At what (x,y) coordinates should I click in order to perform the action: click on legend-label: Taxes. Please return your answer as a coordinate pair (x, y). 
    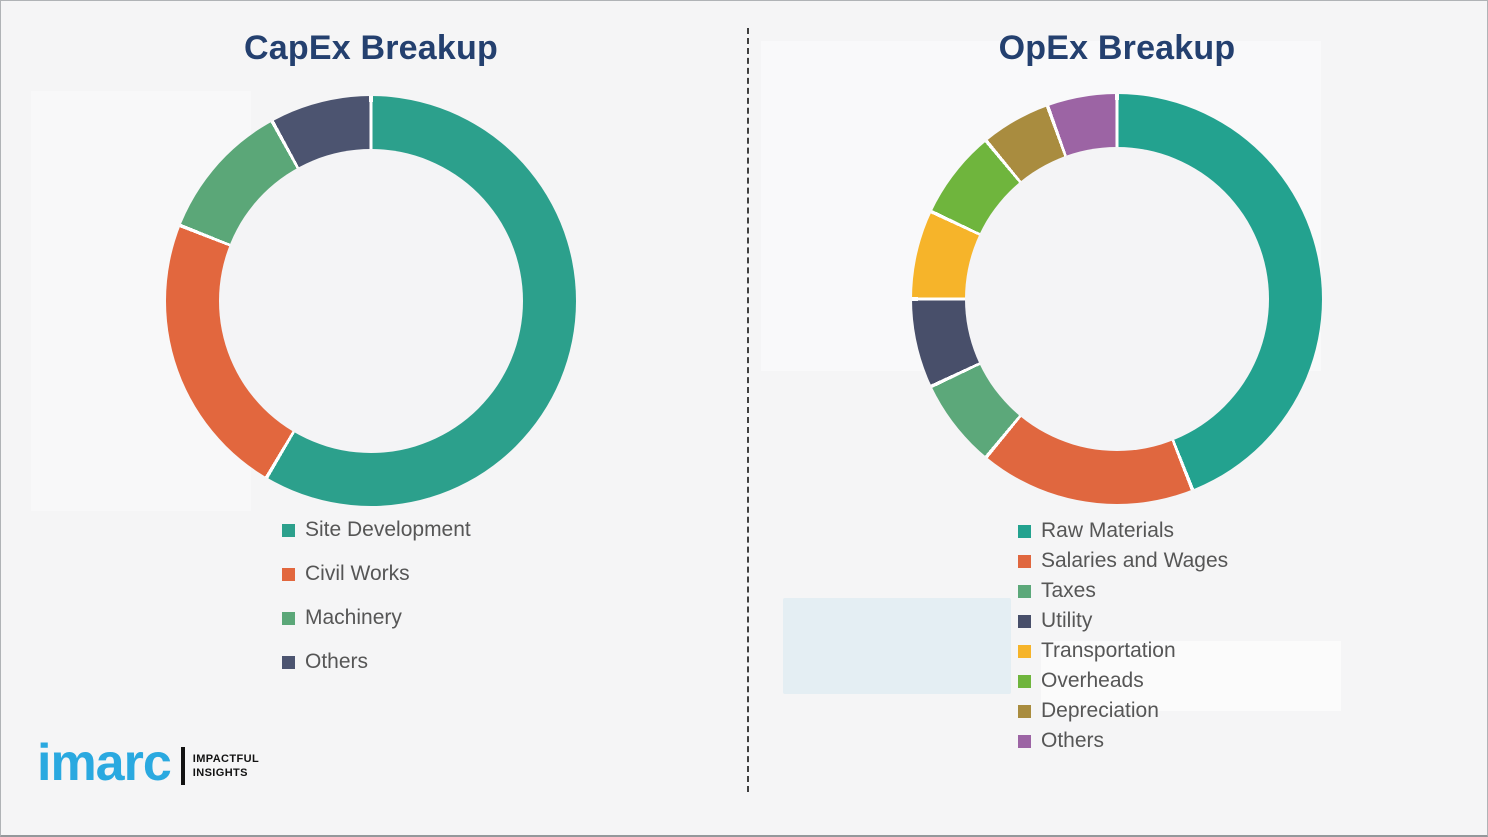
    Looking at the image, I should click on (1068, 590).